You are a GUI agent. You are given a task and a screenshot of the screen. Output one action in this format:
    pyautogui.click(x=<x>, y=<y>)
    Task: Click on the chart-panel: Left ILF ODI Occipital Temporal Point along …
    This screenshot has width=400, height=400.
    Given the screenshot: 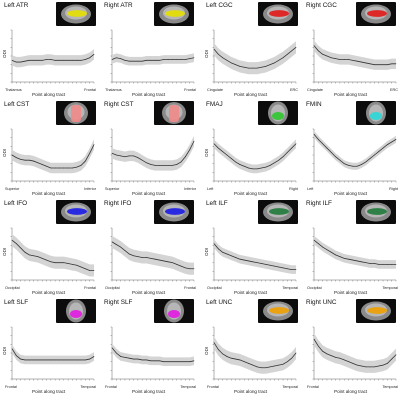 What is the action you would take?
    pyautogui.click(x=252, y=248)
    